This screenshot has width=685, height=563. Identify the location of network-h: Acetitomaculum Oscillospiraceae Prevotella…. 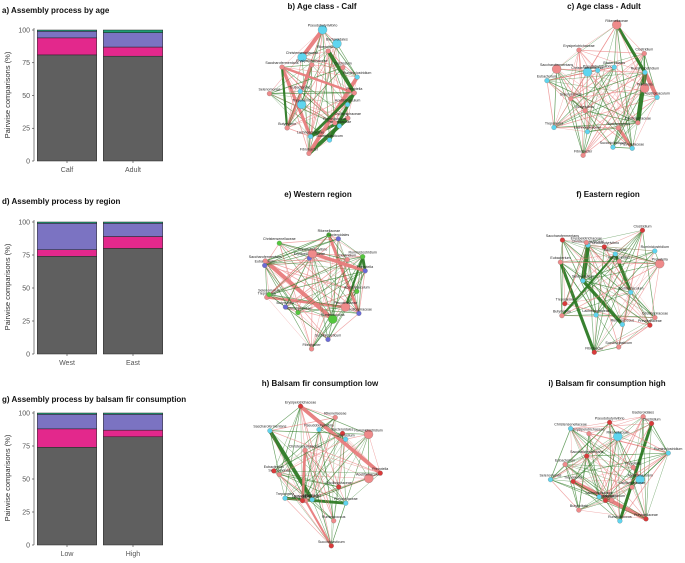
(320, 474).